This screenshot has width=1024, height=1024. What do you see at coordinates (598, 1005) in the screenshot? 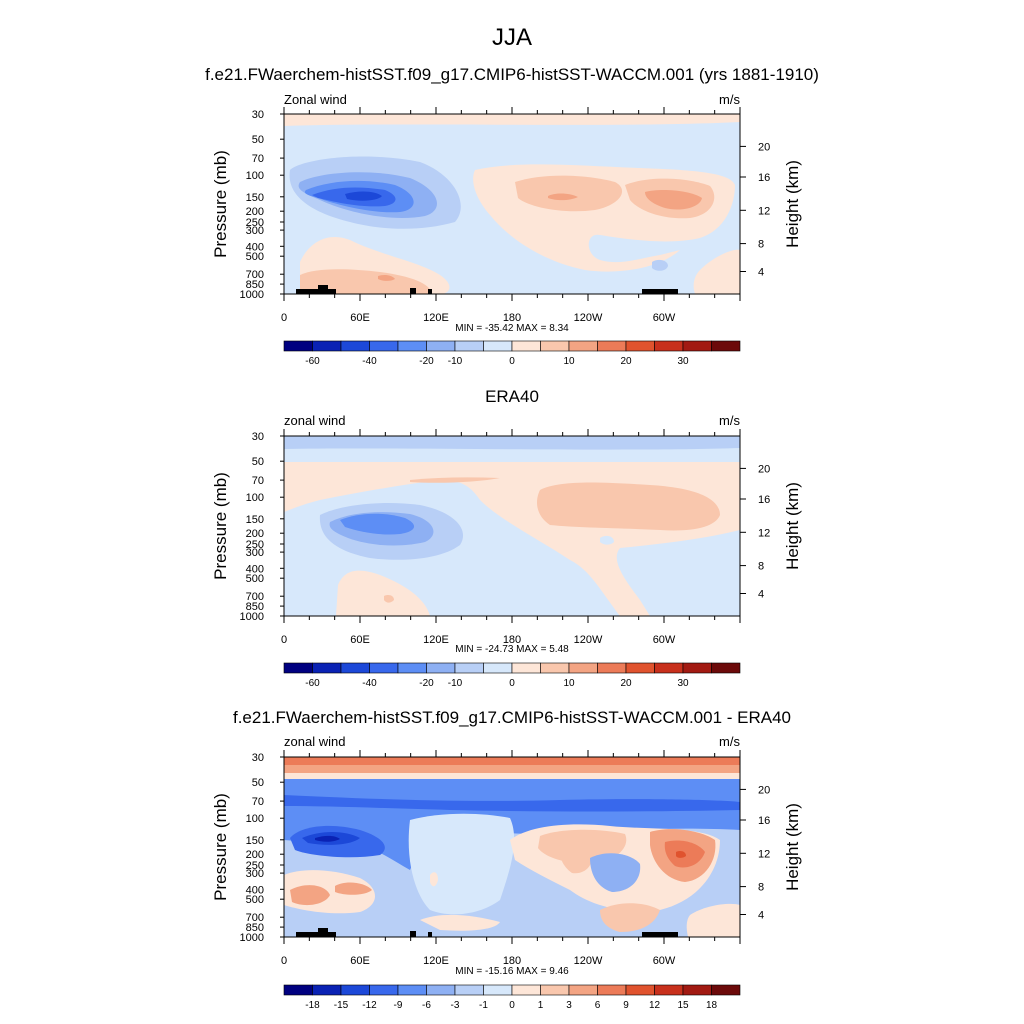
I see `colorbar-label: 6` at bounding box center [598, 1005].